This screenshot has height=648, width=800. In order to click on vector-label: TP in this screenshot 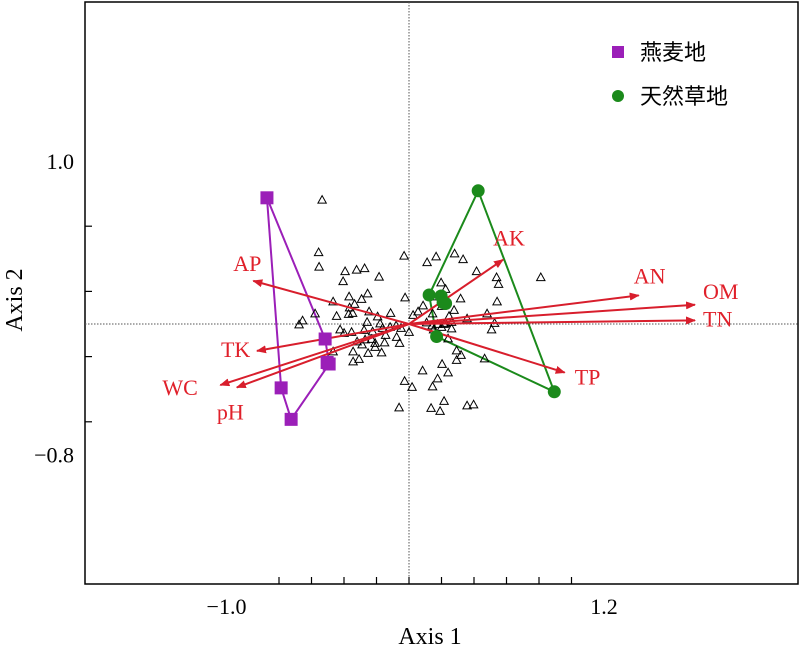, I will do `click(588, 377)`.